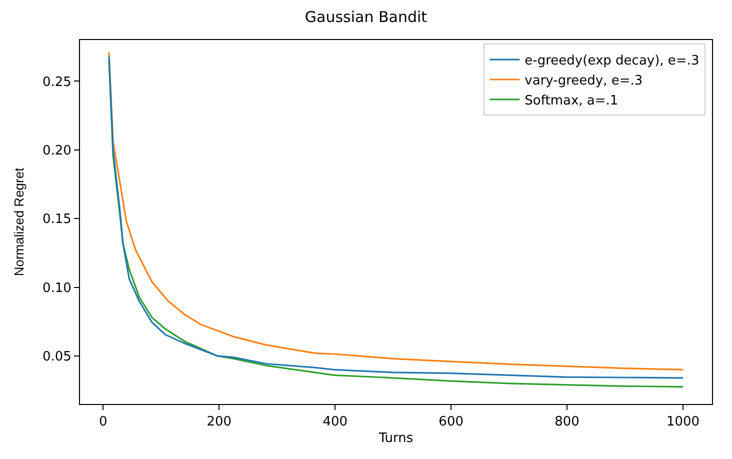  I want to click on x-tick-label: 200, so click(219, 422).